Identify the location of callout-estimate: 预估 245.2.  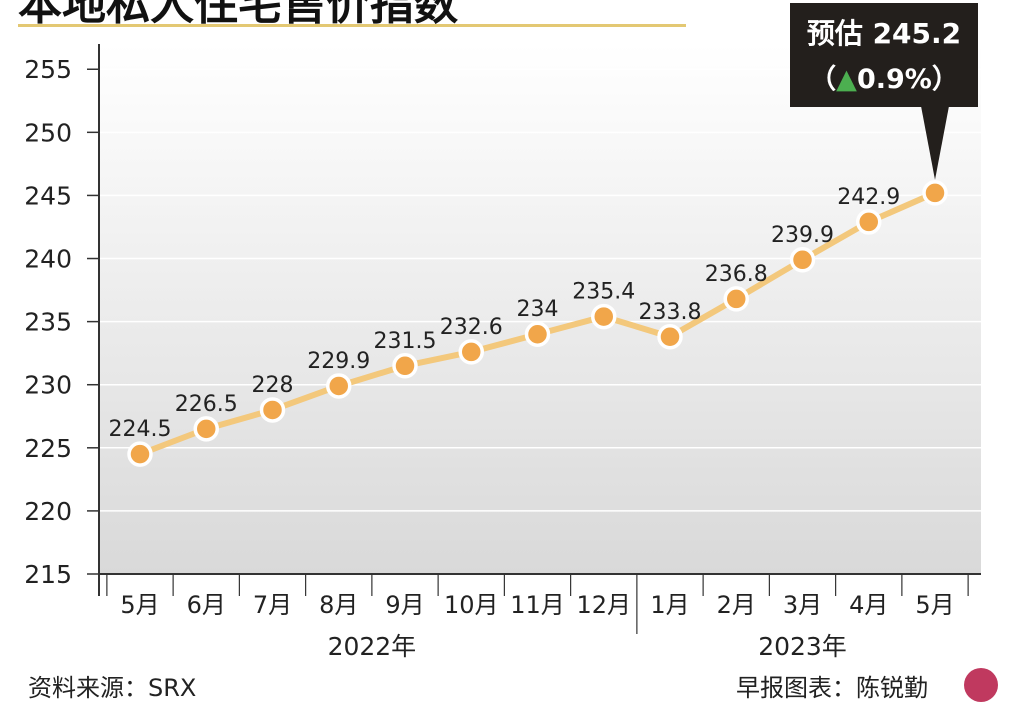
(884, 33).